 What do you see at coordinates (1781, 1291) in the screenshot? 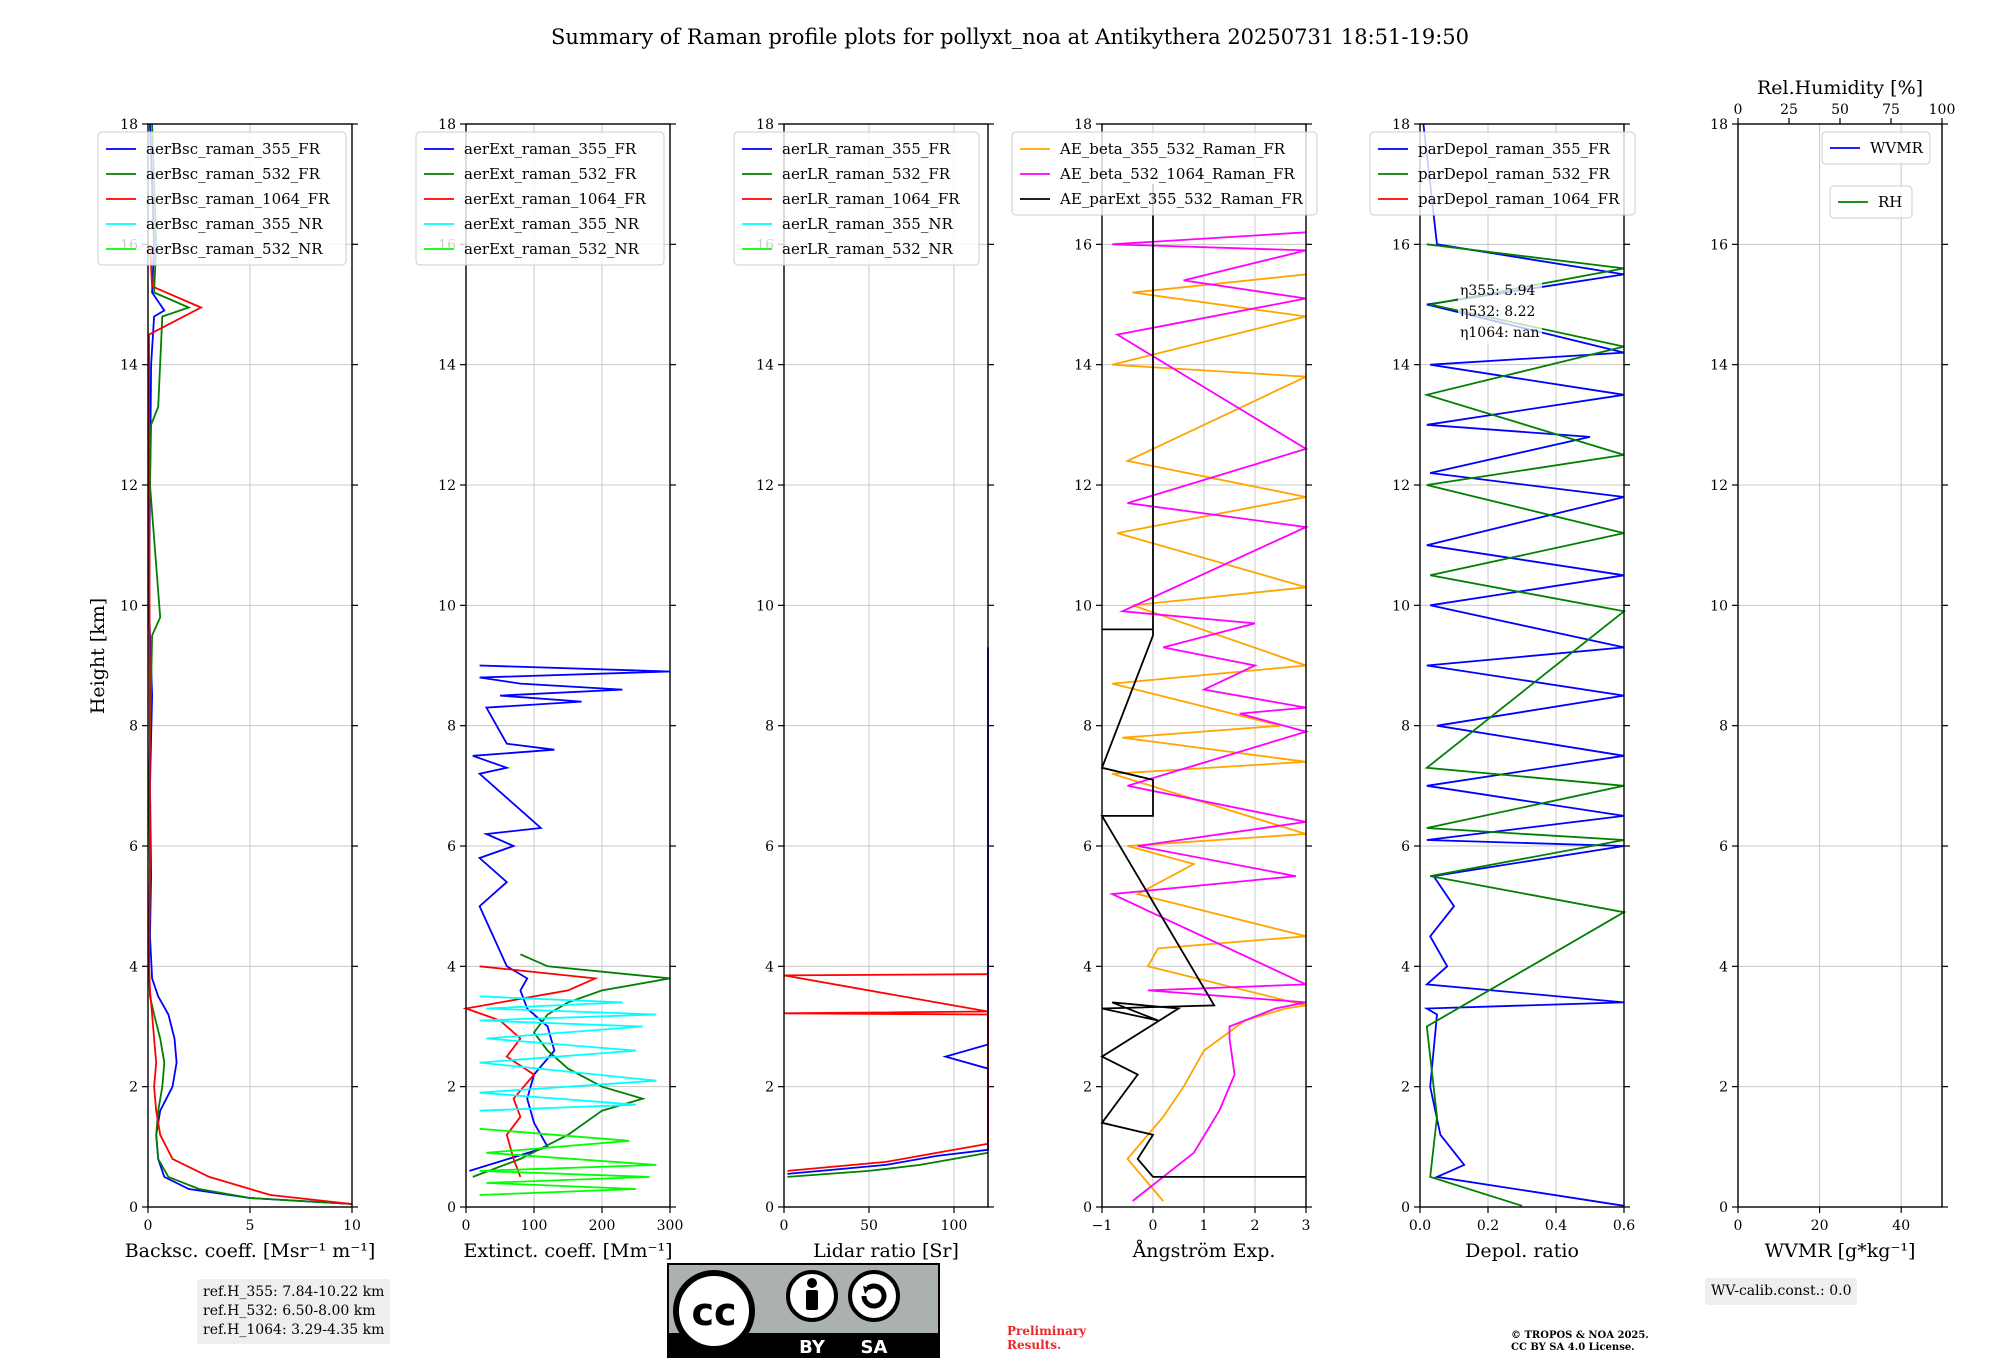
I see `wv-calib-text: WV-calib.const.: 0.0` at bounding box center [1781, 1291].